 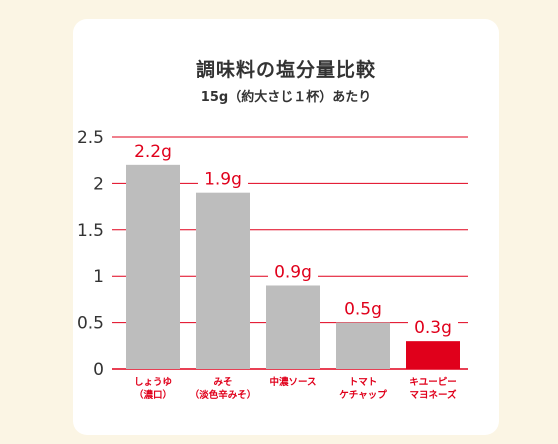 I want to click on x-category-label: マヨネーズ, so click(x=433, y=395).